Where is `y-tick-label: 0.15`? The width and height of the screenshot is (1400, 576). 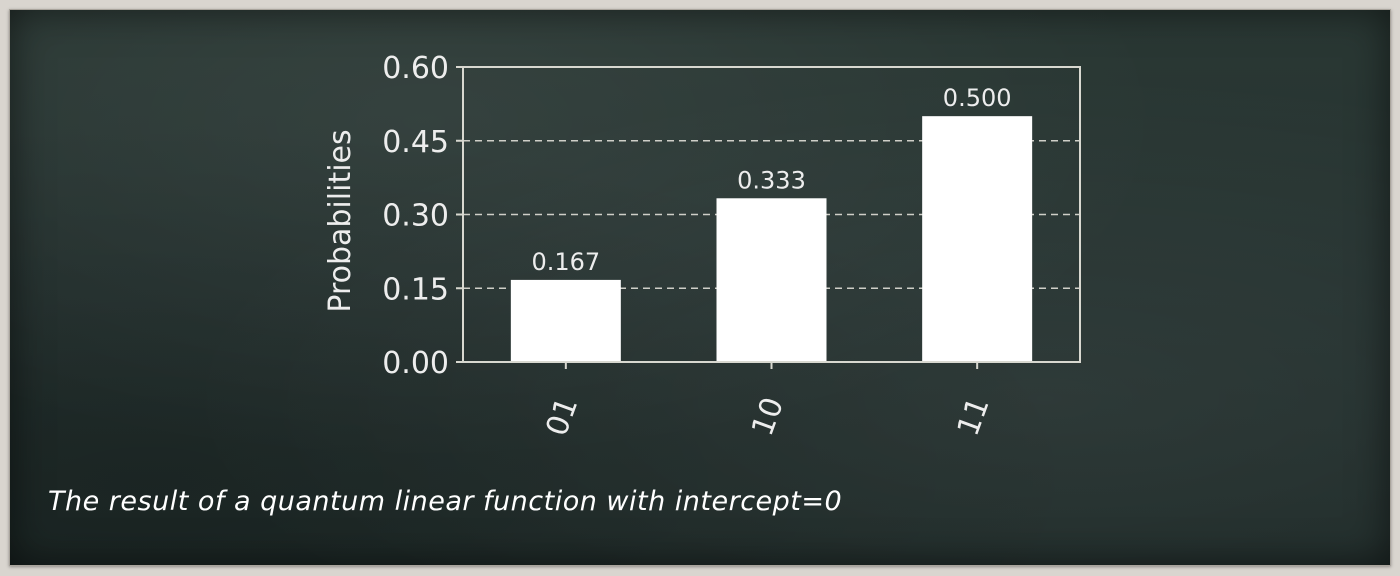 y-tick-label: 0.15 is located at coordinates (415, 289).